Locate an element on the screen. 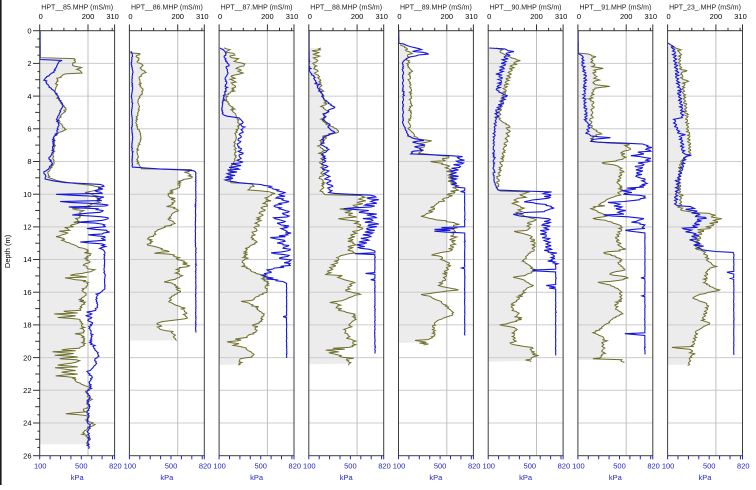  svg-text: HPT__88.MHP (mS/m) is located at coordinates (346, 8).